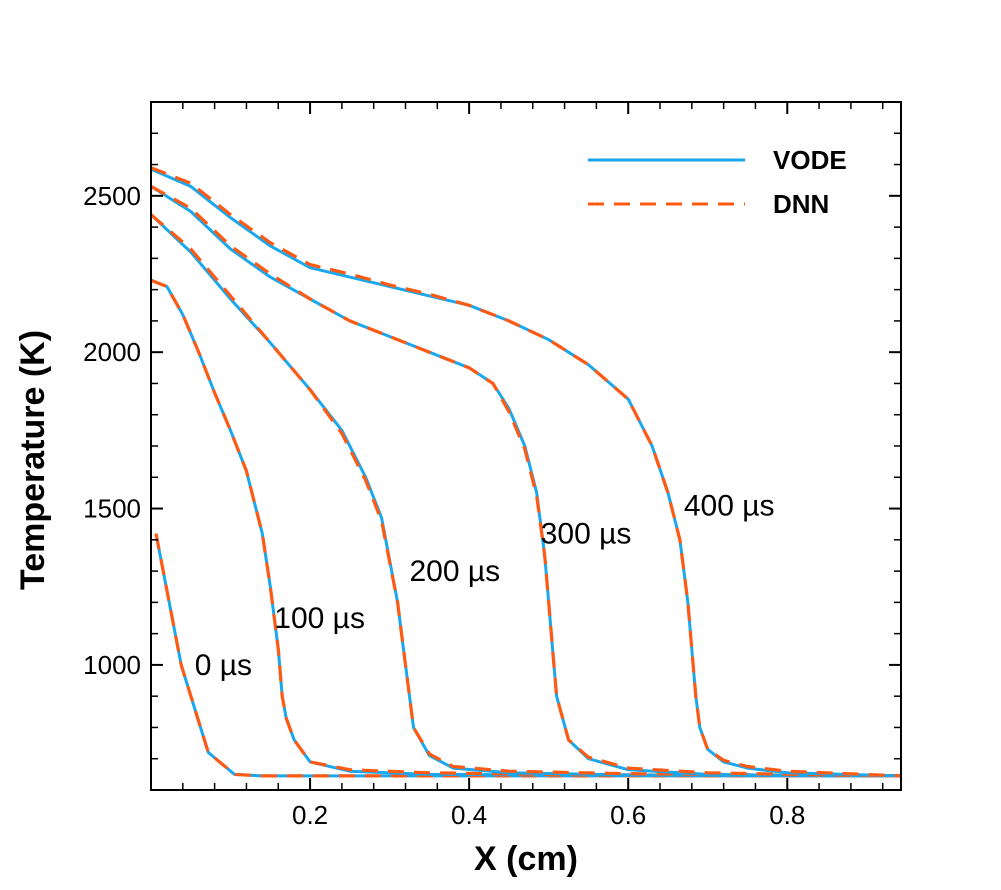 The width and height of the screenshot is (1001, 890). Describe the element at coordinates (112, 352) in the screenshot. I see `y-tick-label: 2000` at that location.